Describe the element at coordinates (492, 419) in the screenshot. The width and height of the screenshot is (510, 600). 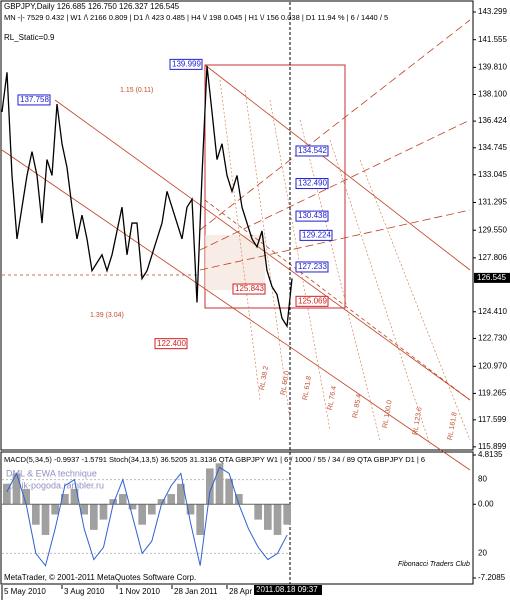
I see `y-tick-label: 117.599` at that location.